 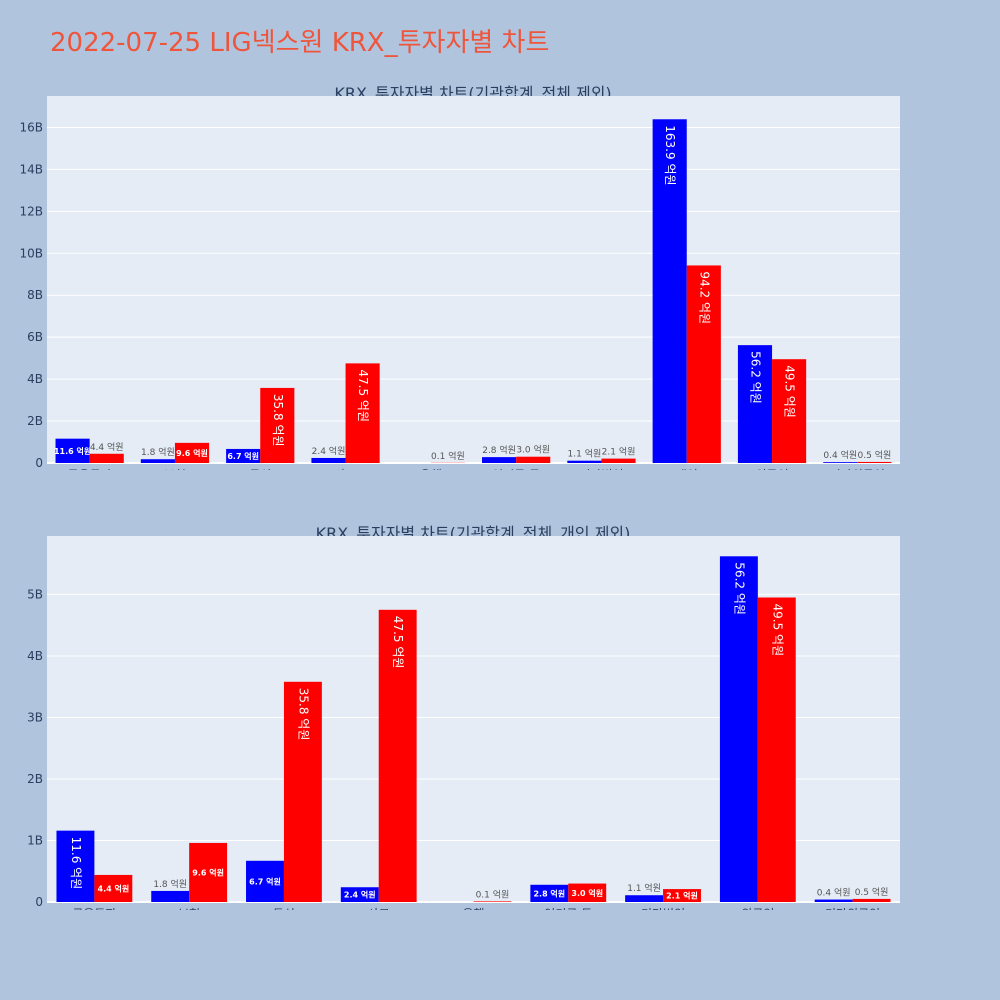 What do you see at coordinates (31, 169) in the screenshot?
I see `y-tick-label: 14B` at bounding box center [31, 169].